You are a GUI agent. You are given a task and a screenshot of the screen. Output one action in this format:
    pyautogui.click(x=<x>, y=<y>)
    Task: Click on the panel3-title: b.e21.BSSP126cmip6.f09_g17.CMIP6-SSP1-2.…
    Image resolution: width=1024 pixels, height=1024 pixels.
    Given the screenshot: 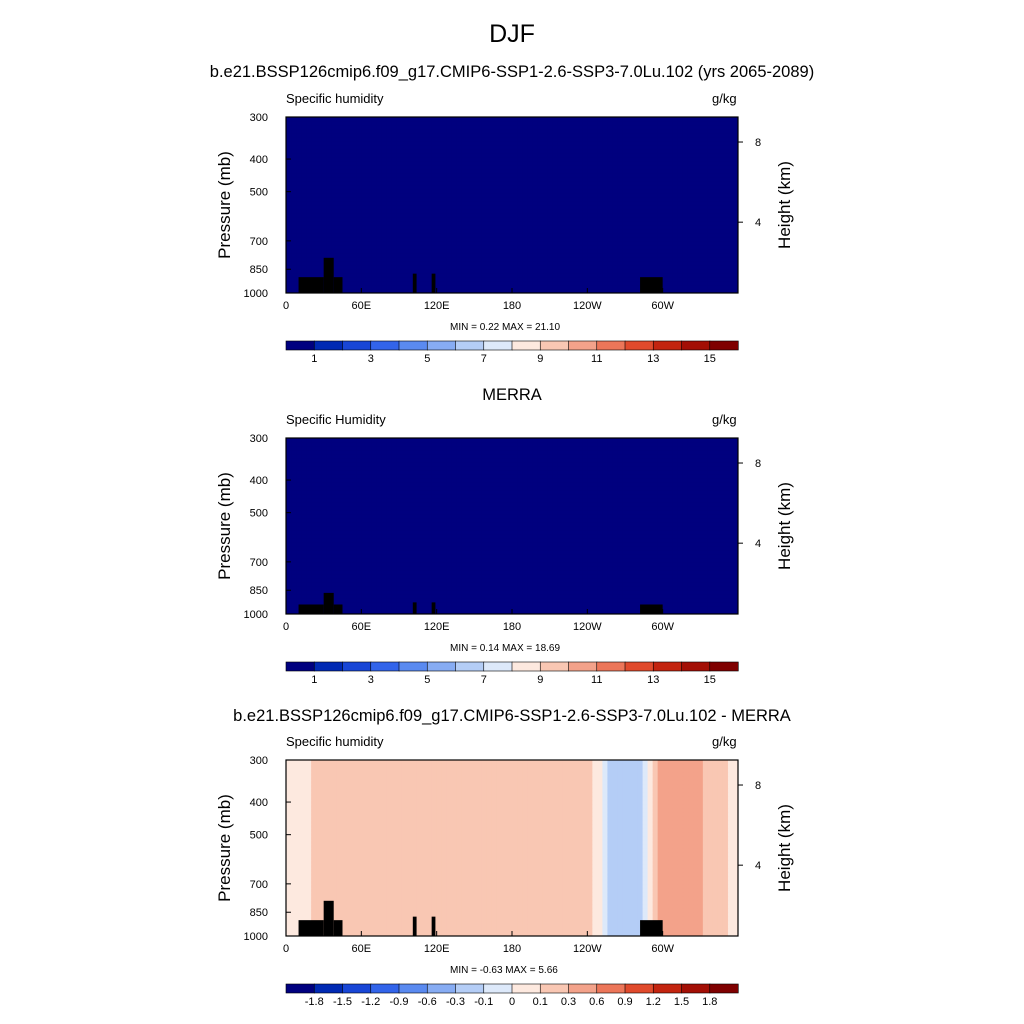 What is the action you would take?
    pyautogui.click(x=512, y=716)
    